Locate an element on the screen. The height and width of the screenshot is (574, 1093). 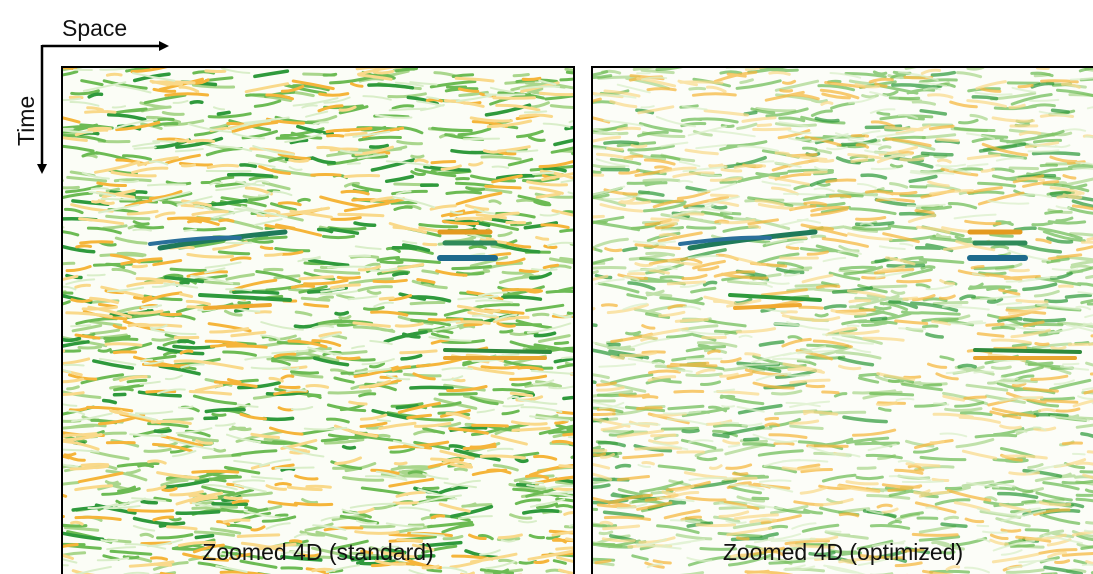
x-axis-label: Space is located at coordinates (94, 28).